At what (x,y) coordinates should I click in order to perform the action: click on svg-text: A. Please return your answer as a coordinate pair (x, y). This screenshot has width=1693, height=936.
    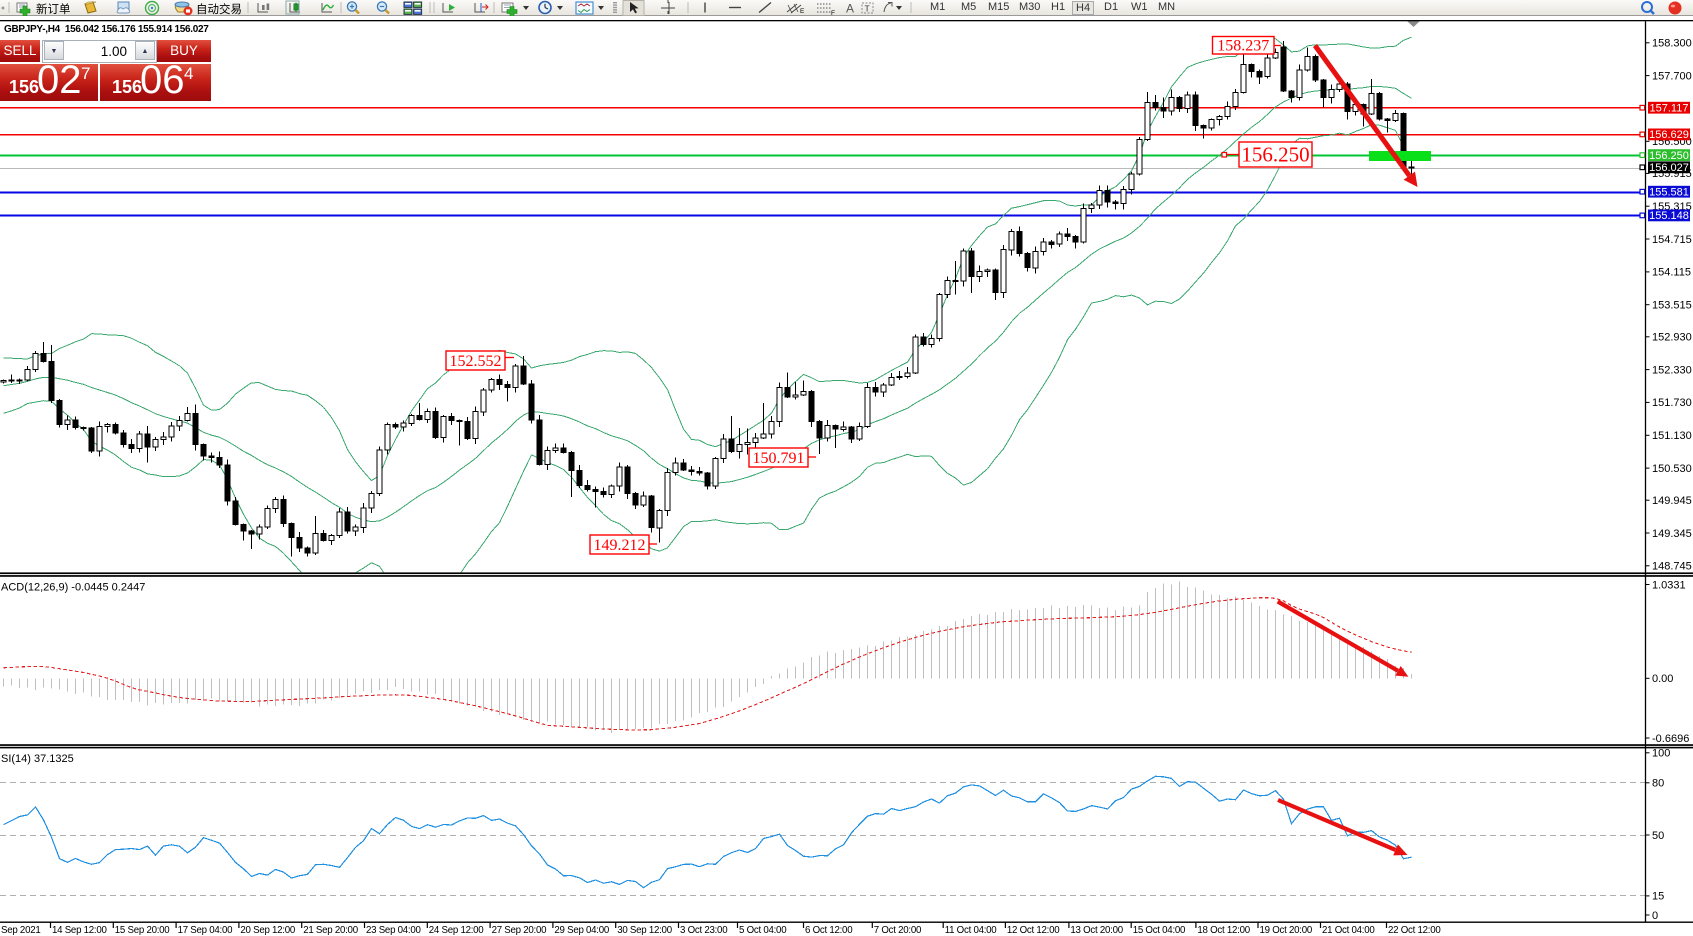
    Looking at the image, I should click on (850, 9).